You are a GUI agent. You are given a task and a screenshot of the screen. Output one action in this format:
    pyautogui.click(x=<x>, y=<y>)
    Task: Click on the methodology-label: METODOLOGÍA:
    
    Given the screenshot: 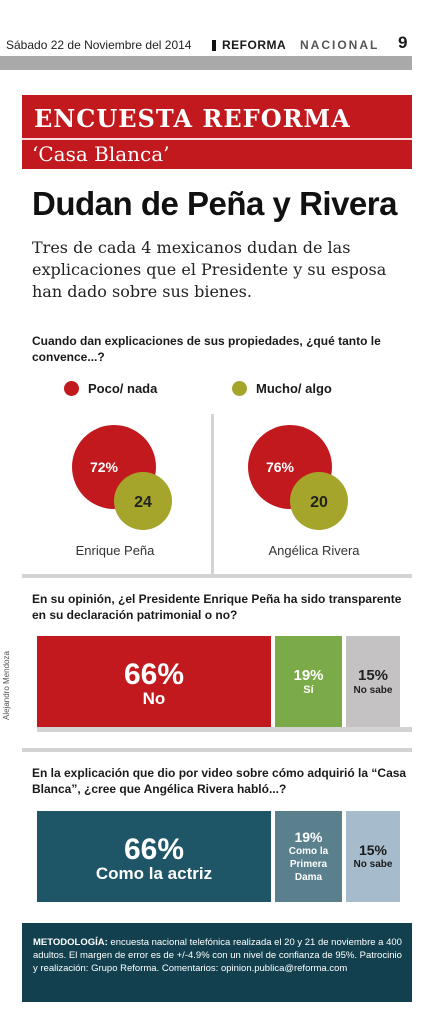 What is the action you would take?
    pyautogui.click(x=70, y=942)
    